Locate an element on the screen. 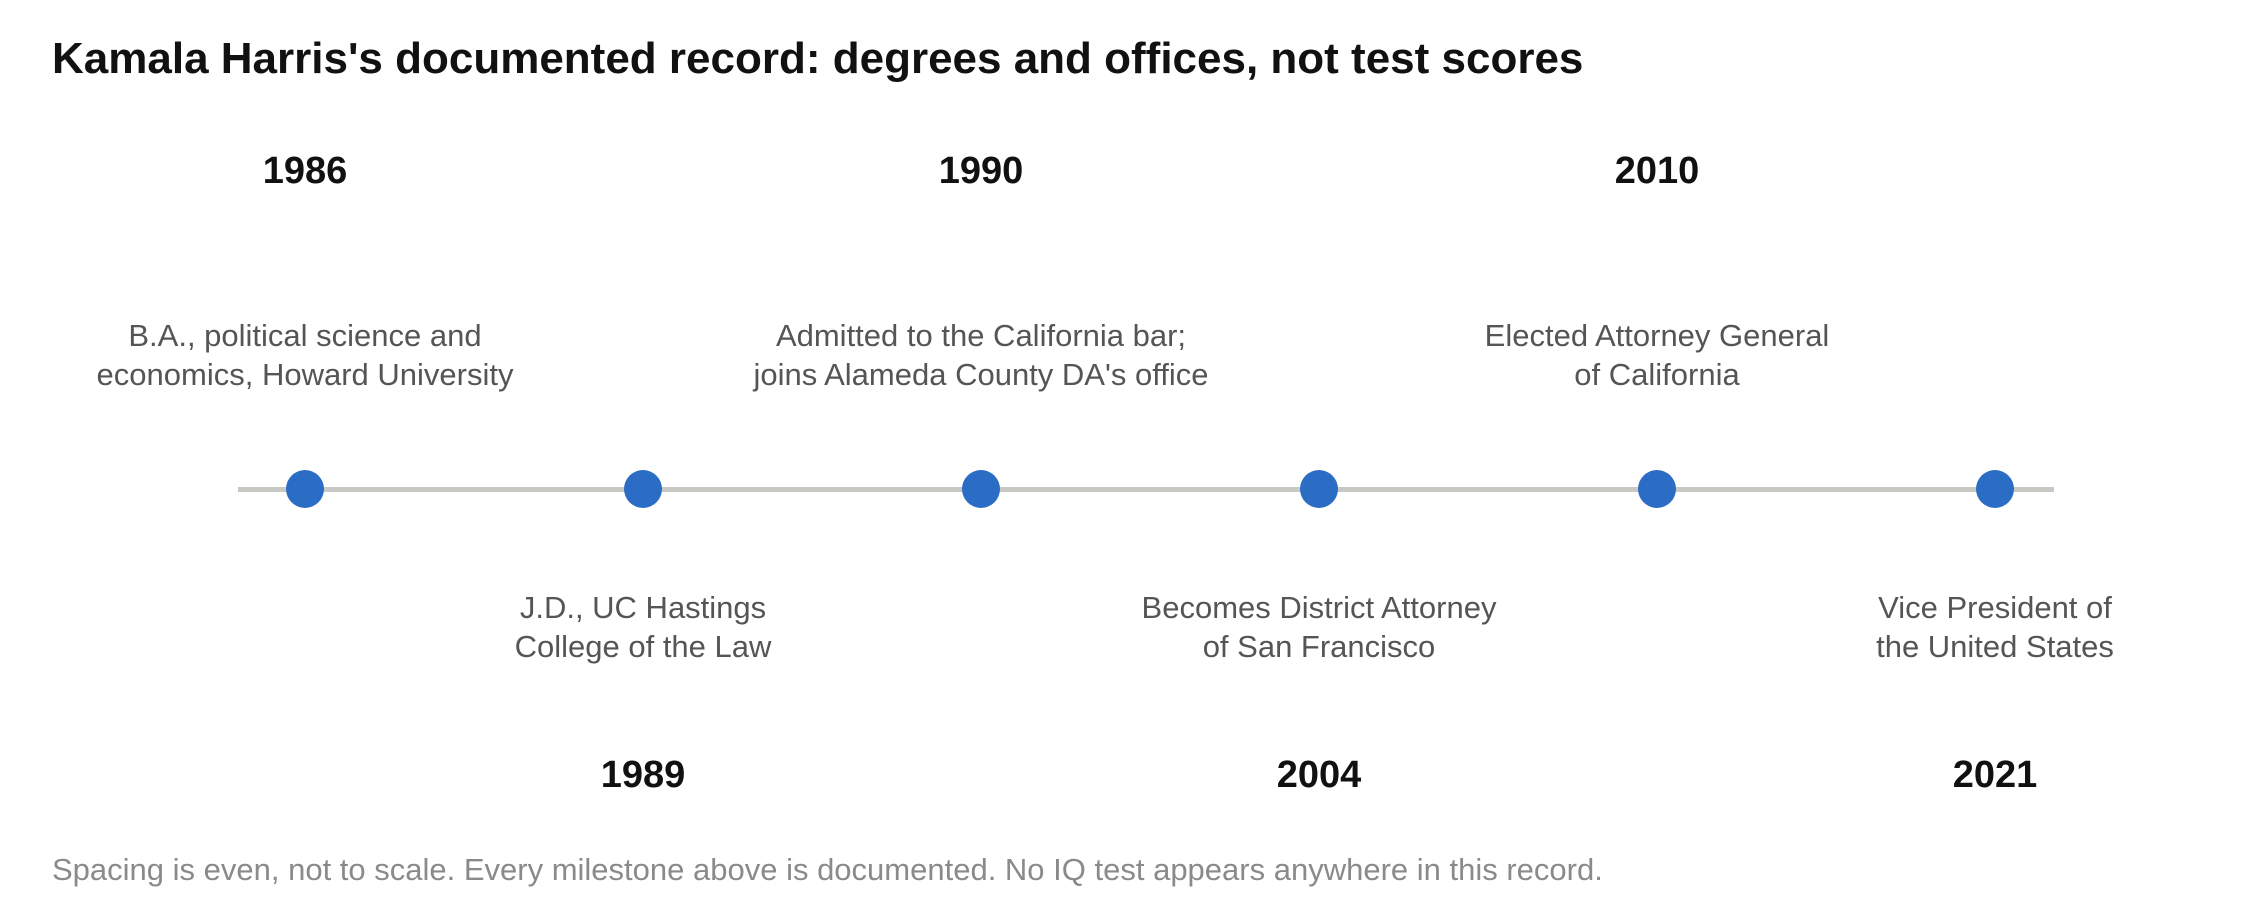  event-label-line: the United States is located at coordinates (1995, 646).